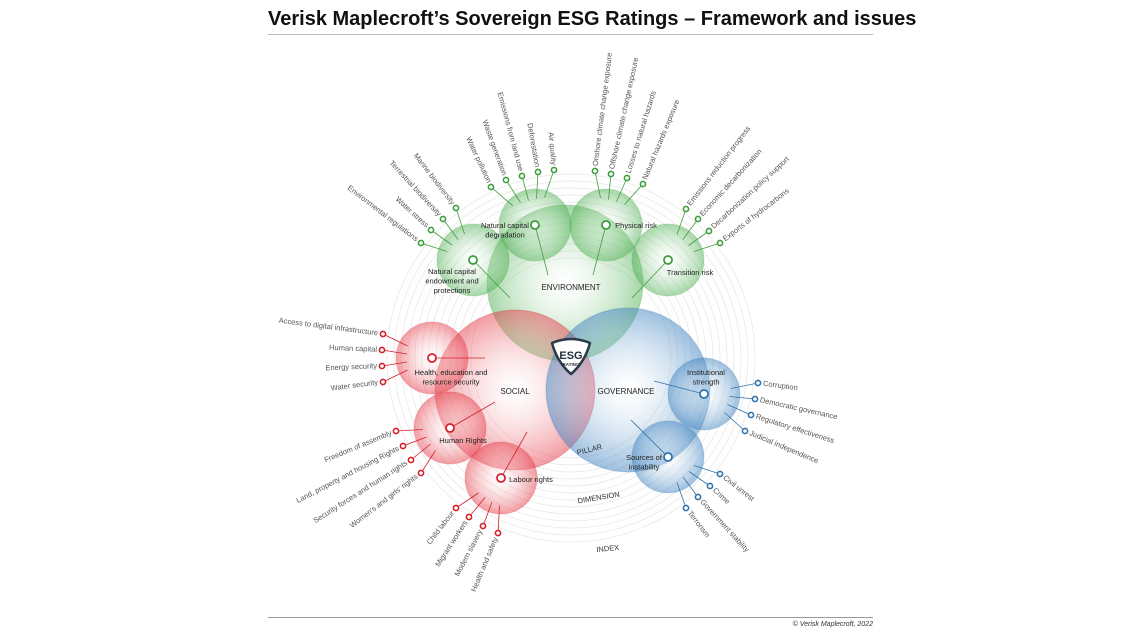  I want to click on issue-label: Water security, so click(354, 385).